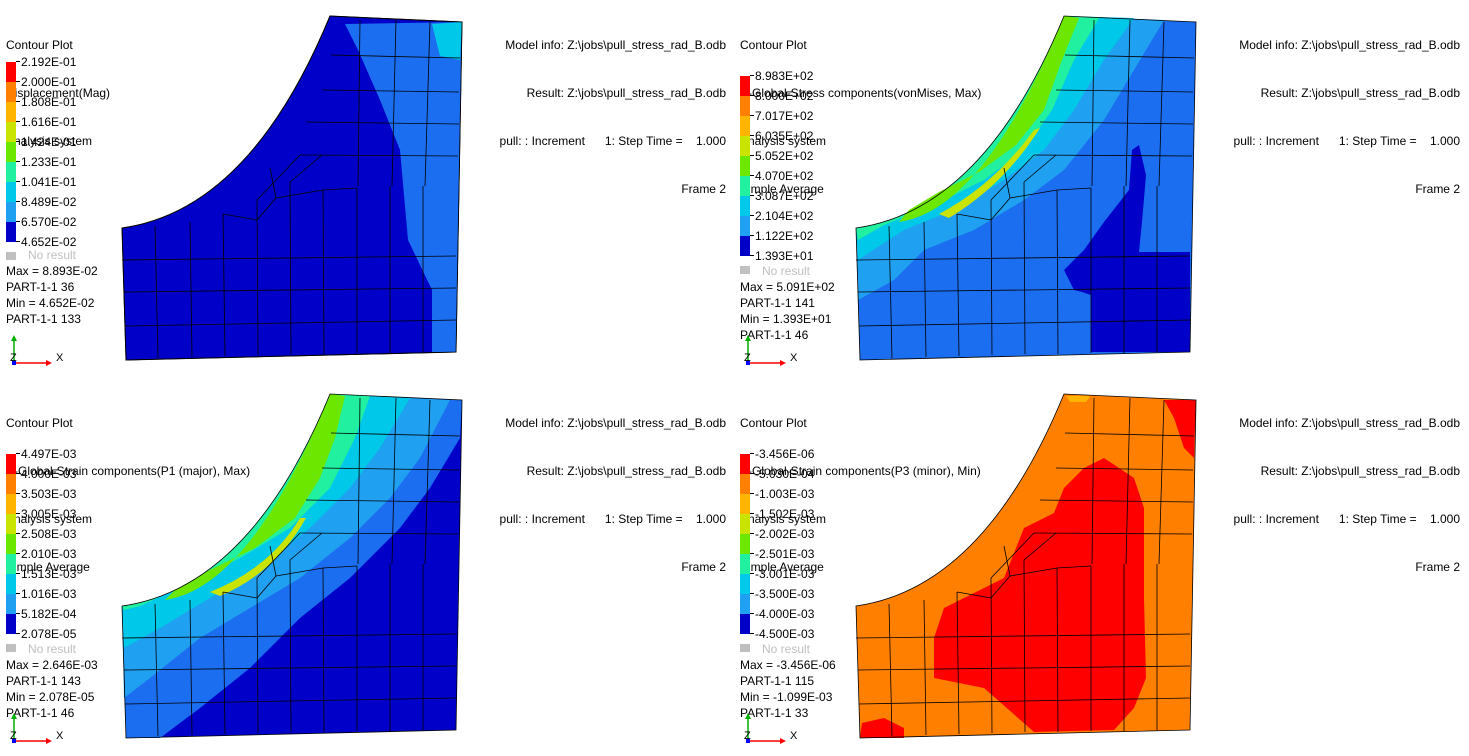 This screenshot has width=1469, height=756. I want to click on legend-value: -3.456E-06, so click(785, 454).